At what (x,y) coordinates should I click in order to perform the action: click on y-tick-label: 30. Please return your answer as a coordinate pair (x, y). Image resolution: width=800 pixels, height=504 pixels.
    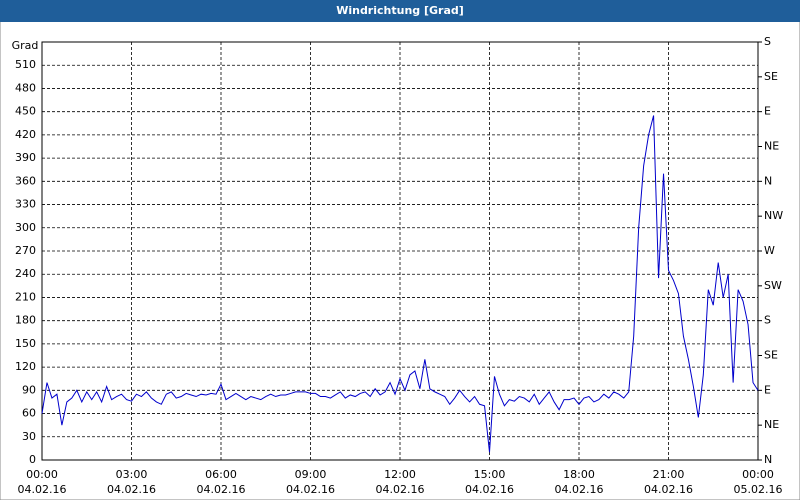
    Looking at the image, I should click on (29, 436).